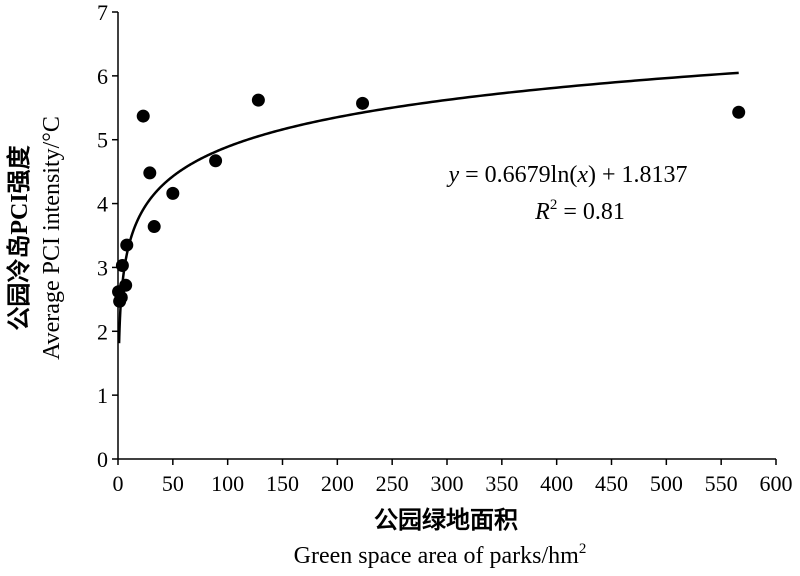  What do you see at coordinates (102, 12) in the screenshot?
I see `y-tick-label: 7` at bounding box center [102, 12].